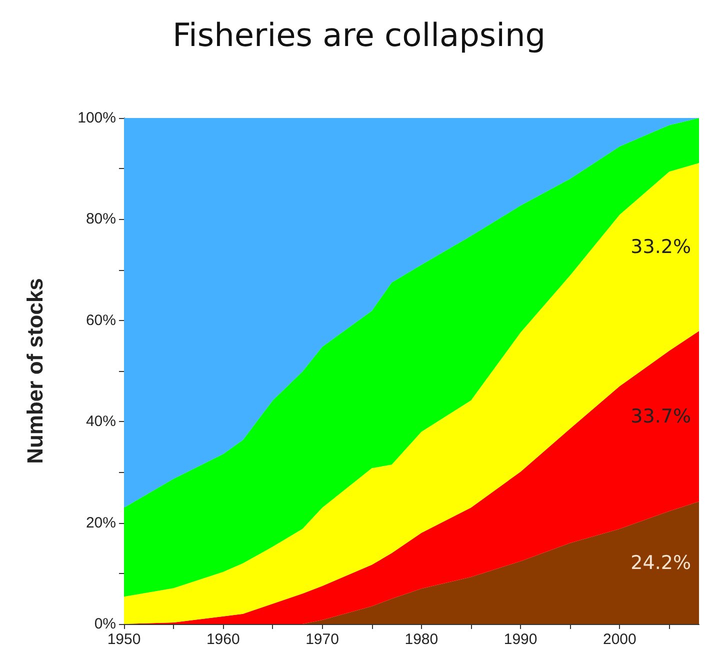 This screenshot has width=718, height=671. What do you see at coordinates (521, 639) in the screenshot?
I see `x-tick-label: 1990` at bounding box center [521, 639].